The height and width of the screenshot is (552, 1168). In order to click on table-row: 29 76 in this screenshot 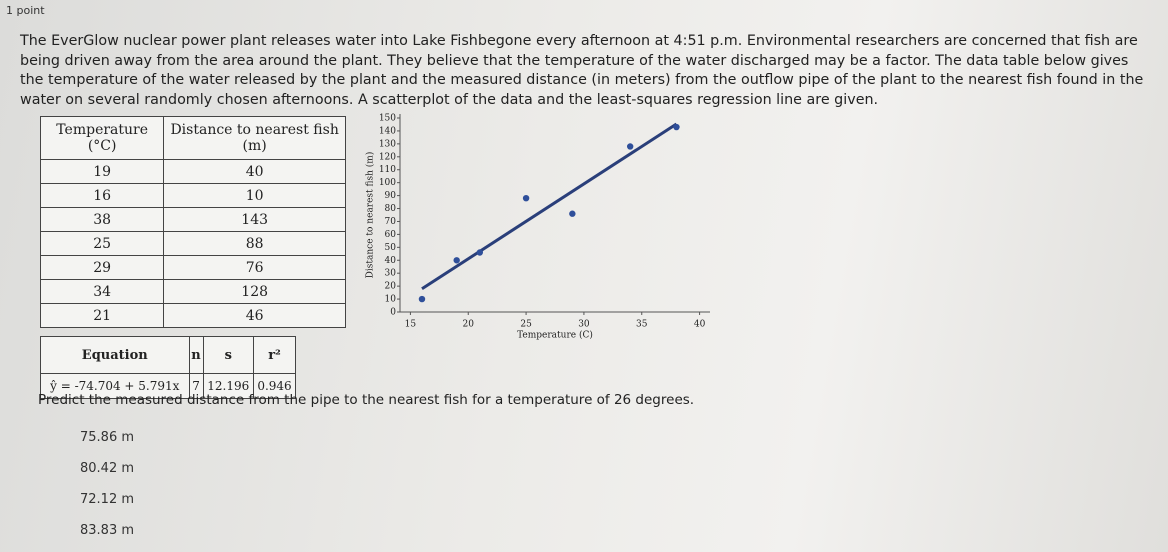, I will do `click(192, 267)`.